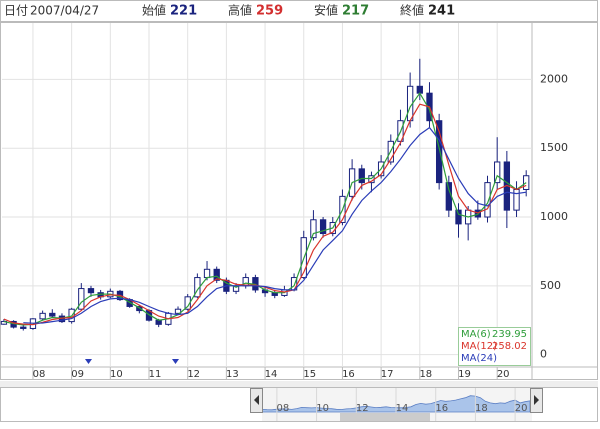  I want to click on x-tick-label: 09, so click(77, 374).